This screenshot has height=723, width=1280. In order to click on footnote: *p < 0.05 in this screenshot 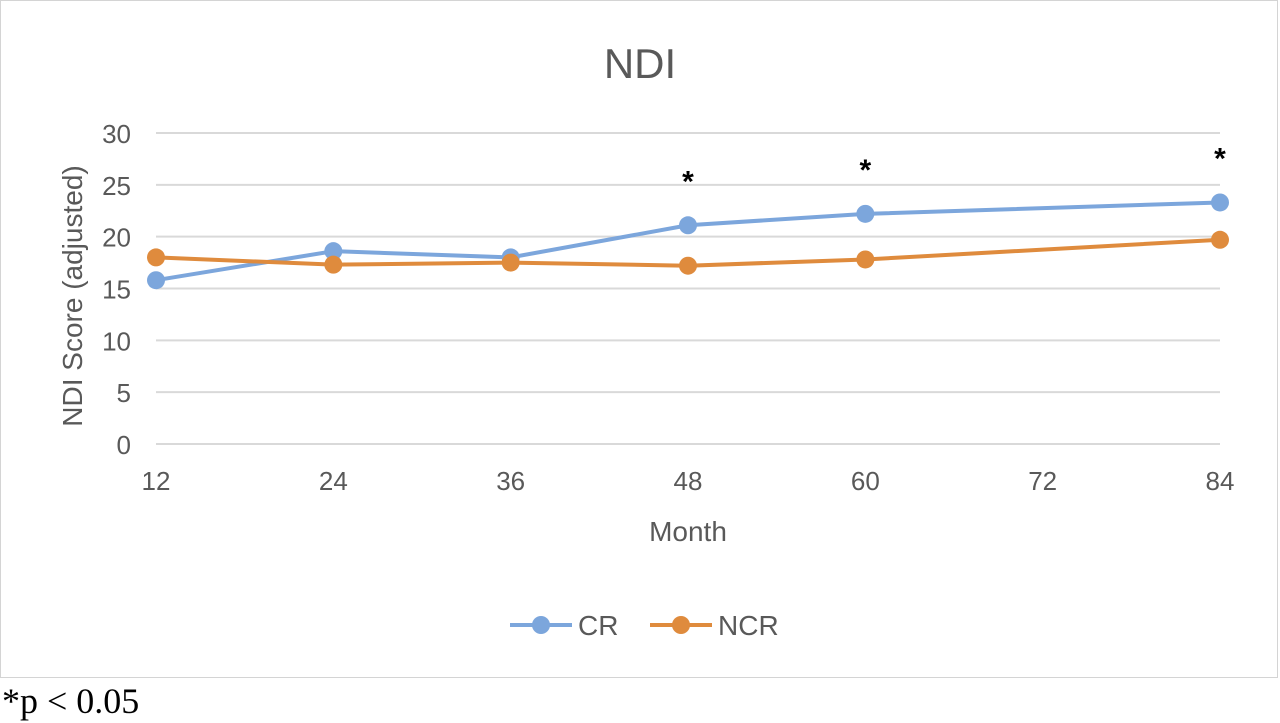, I will do `click(71, 701)`.